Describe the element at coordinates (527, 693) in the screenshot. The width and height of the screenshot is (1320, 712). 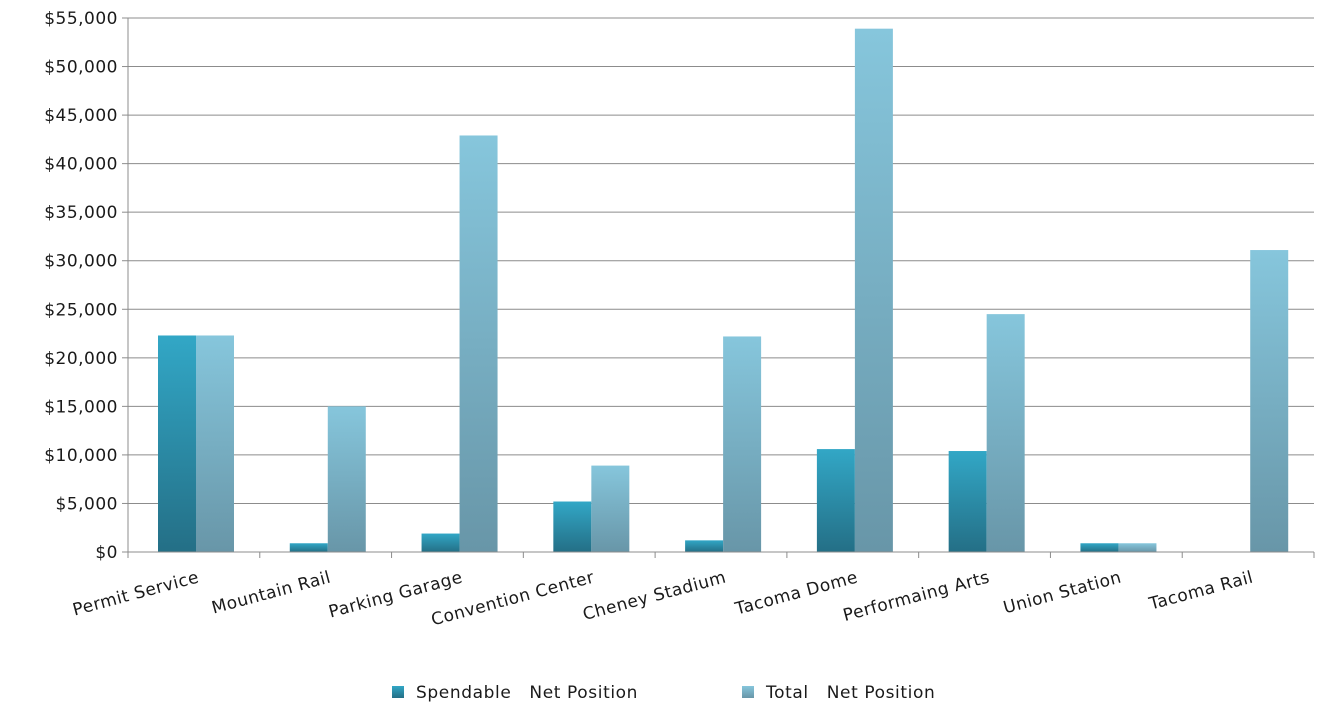
I see `legend-label-spendable: Spendable Net Position` at that location.